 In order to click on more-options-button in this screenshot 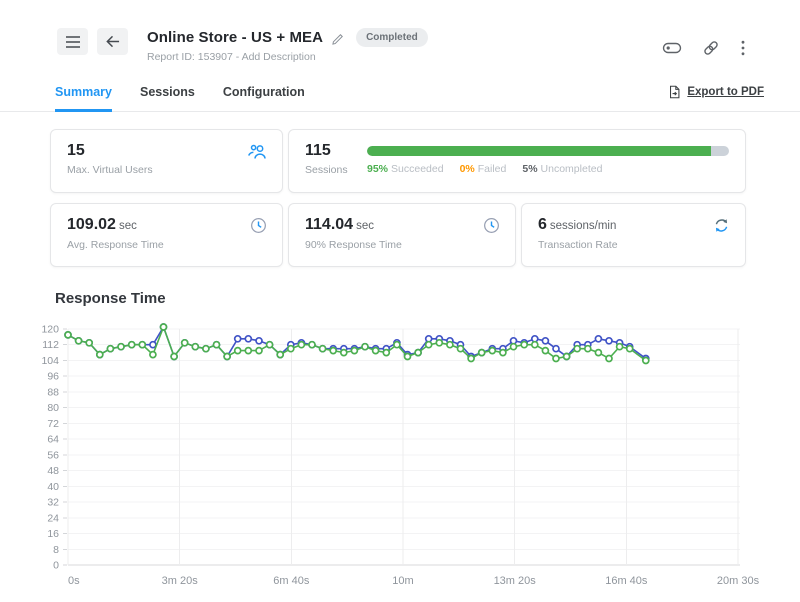, I will do `click(743, 48)`.